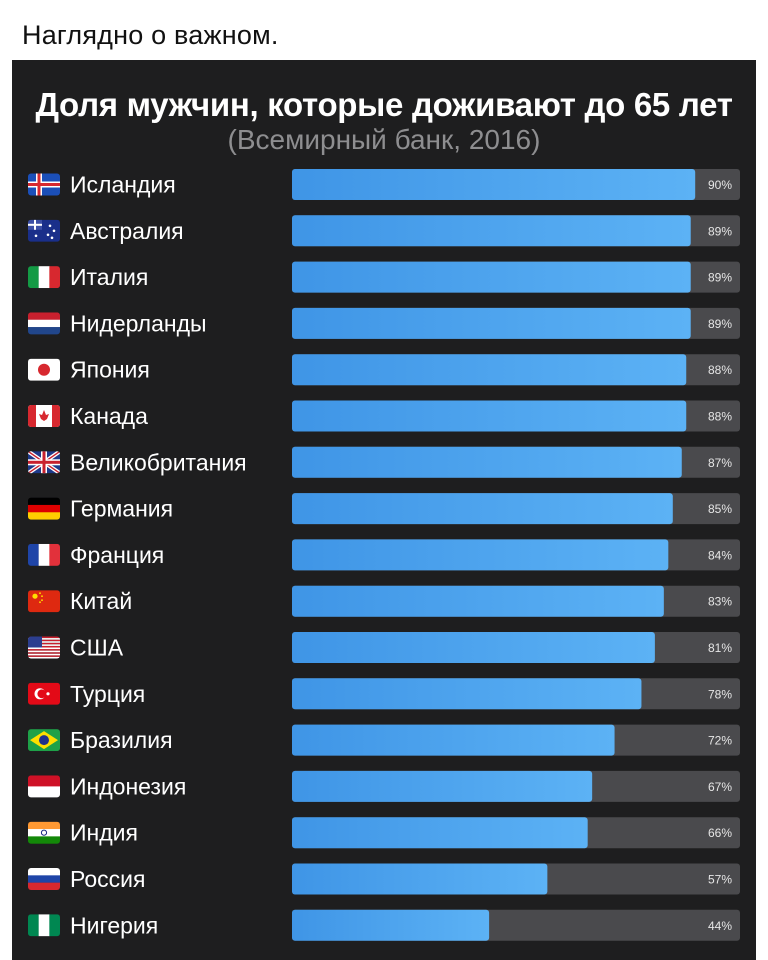 This screenshot has height=960, width=768. What do you see at coordinates (128, 786) in the screenshot?
I see `country-label: Индонезия` at bounding box center [128, 786].